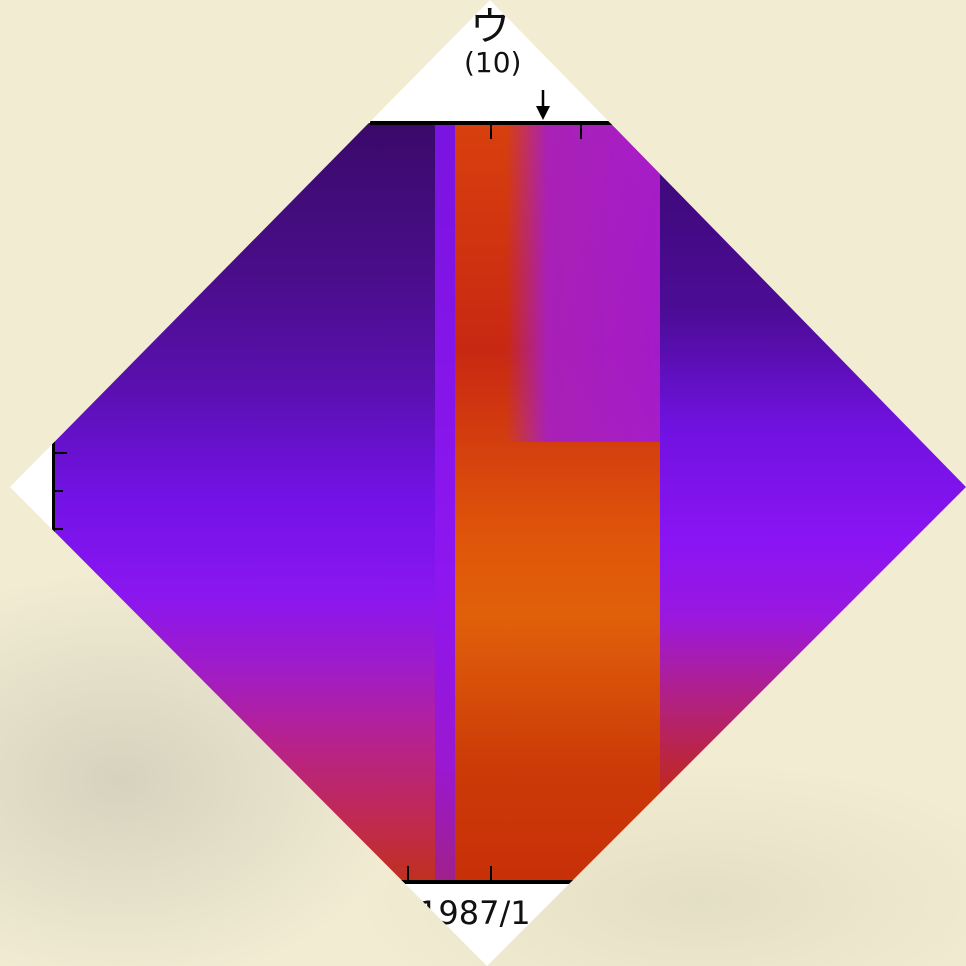  I want to click on header-label: (10), so click(493, 62).